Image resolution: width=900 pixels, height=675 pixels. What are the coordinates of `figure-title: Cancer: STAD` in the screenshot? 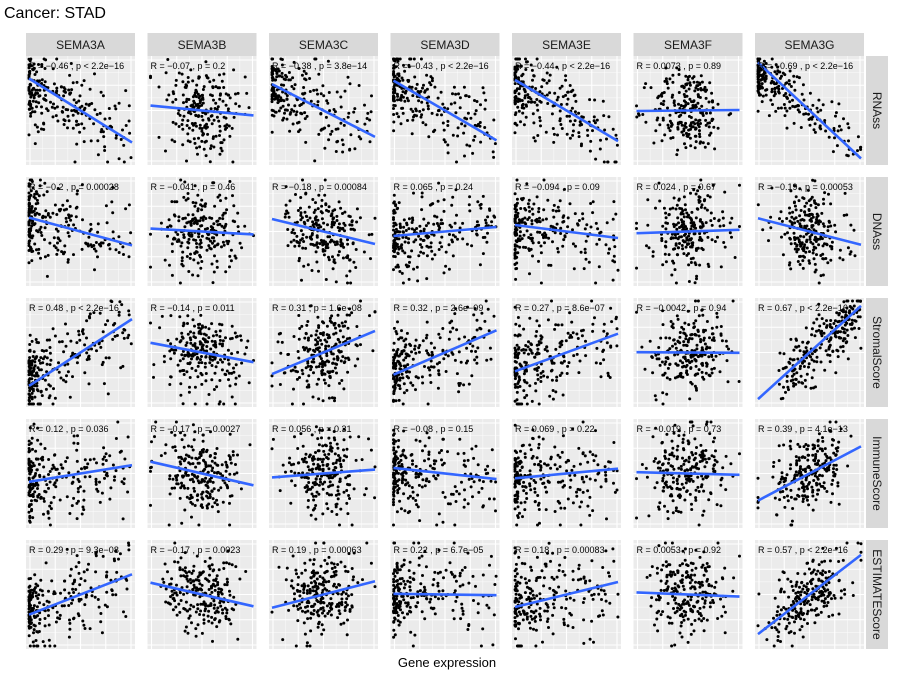 It's located at (55, 13).